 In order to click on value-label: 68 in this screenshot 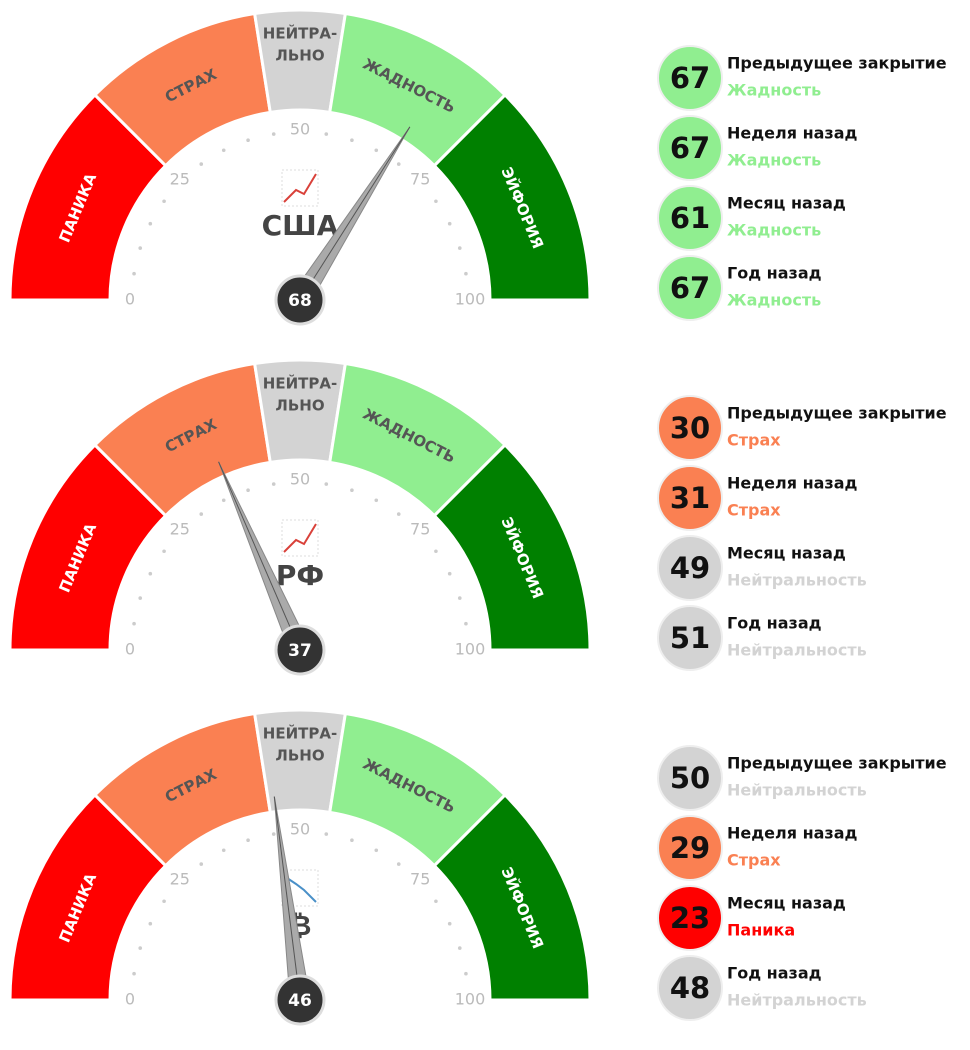, I will do `click(300, 301)`.